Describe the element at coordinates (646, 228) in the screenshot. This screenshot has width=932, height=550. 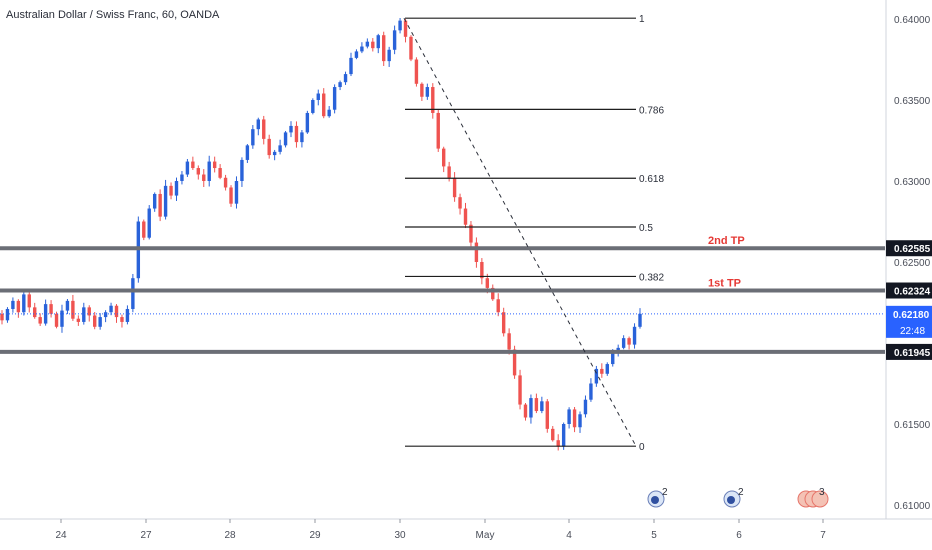
I see `fib-level-label: 0.5` at that location.